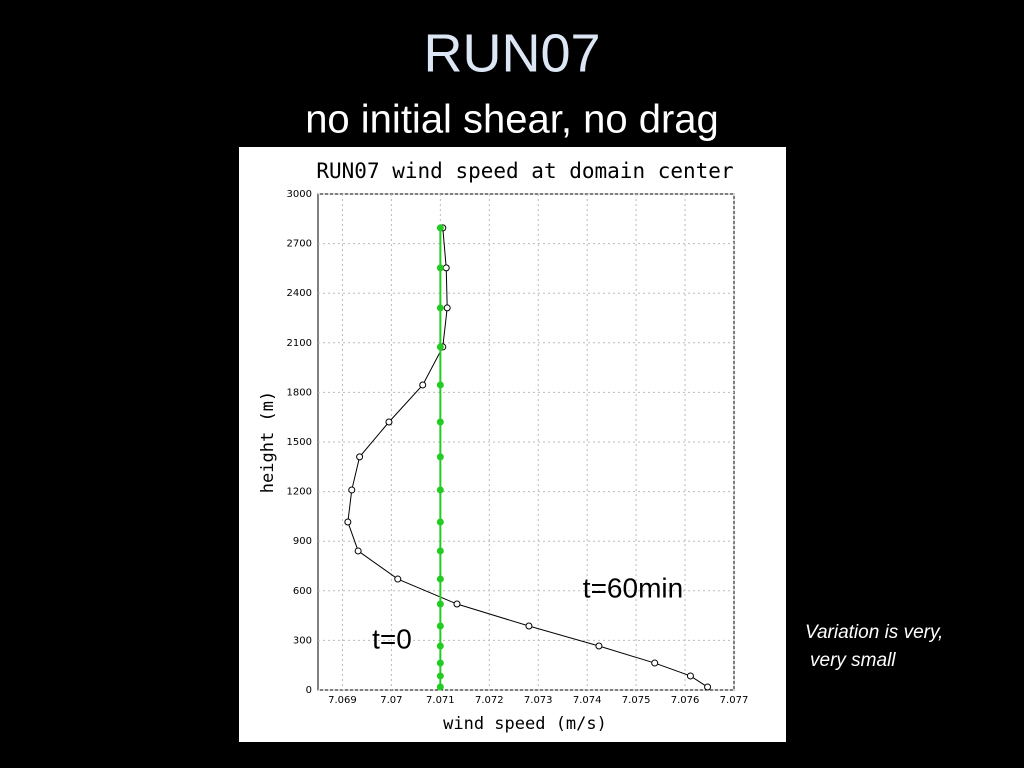 This screenshot has width=1024, height=768. I want to click on x-tick-label: 7.07, so click(391, 700).